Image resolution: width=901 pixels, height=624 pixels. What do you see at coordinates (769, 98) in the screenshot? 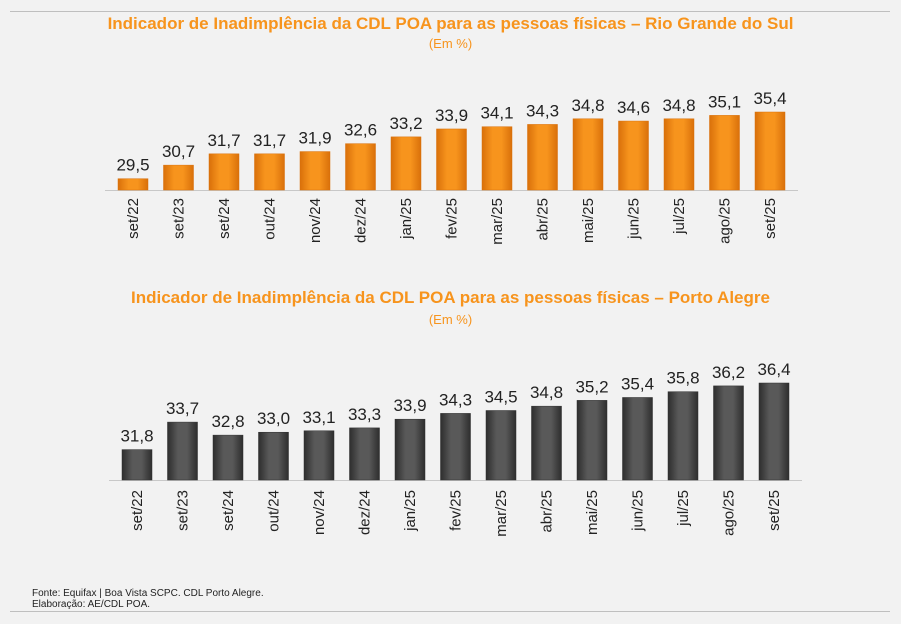
I see `data-label-rs-14: 35,4` at bounding box center [769, 98].